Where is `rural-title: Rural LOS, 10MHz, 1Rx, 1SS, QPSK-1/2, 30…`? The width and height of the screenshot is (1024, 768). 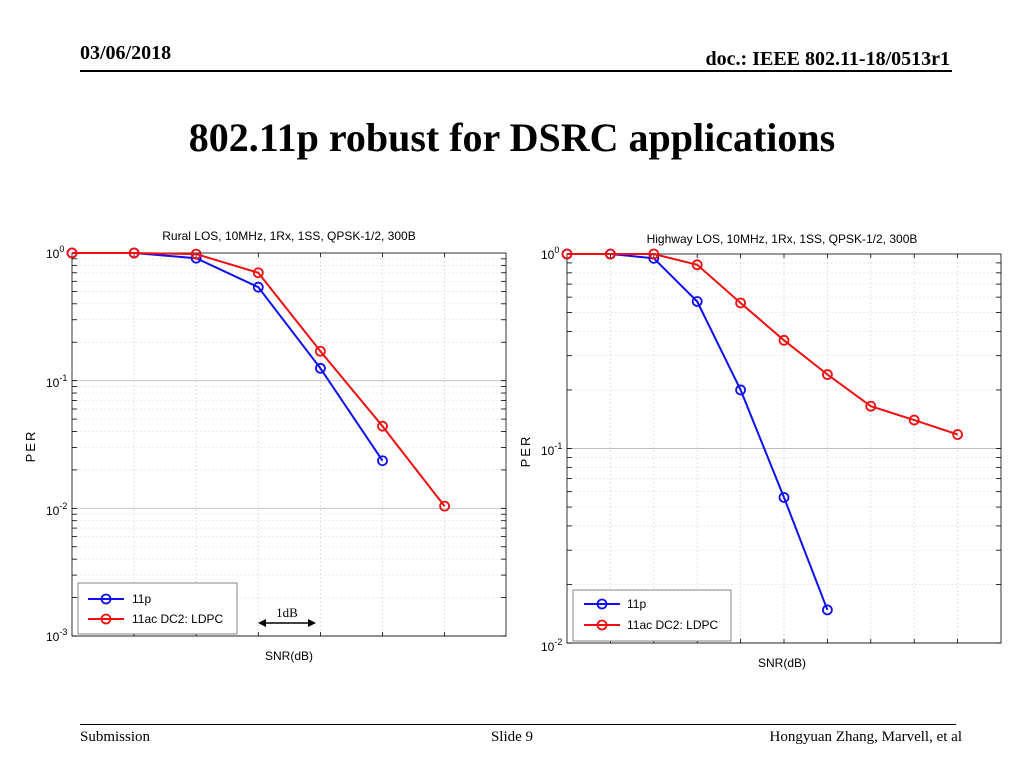 rural-title: Rural LOS, 10MHz, 1Rx, 1SS, QPSK-1/2, 30… is located at coordinates (288, 236).